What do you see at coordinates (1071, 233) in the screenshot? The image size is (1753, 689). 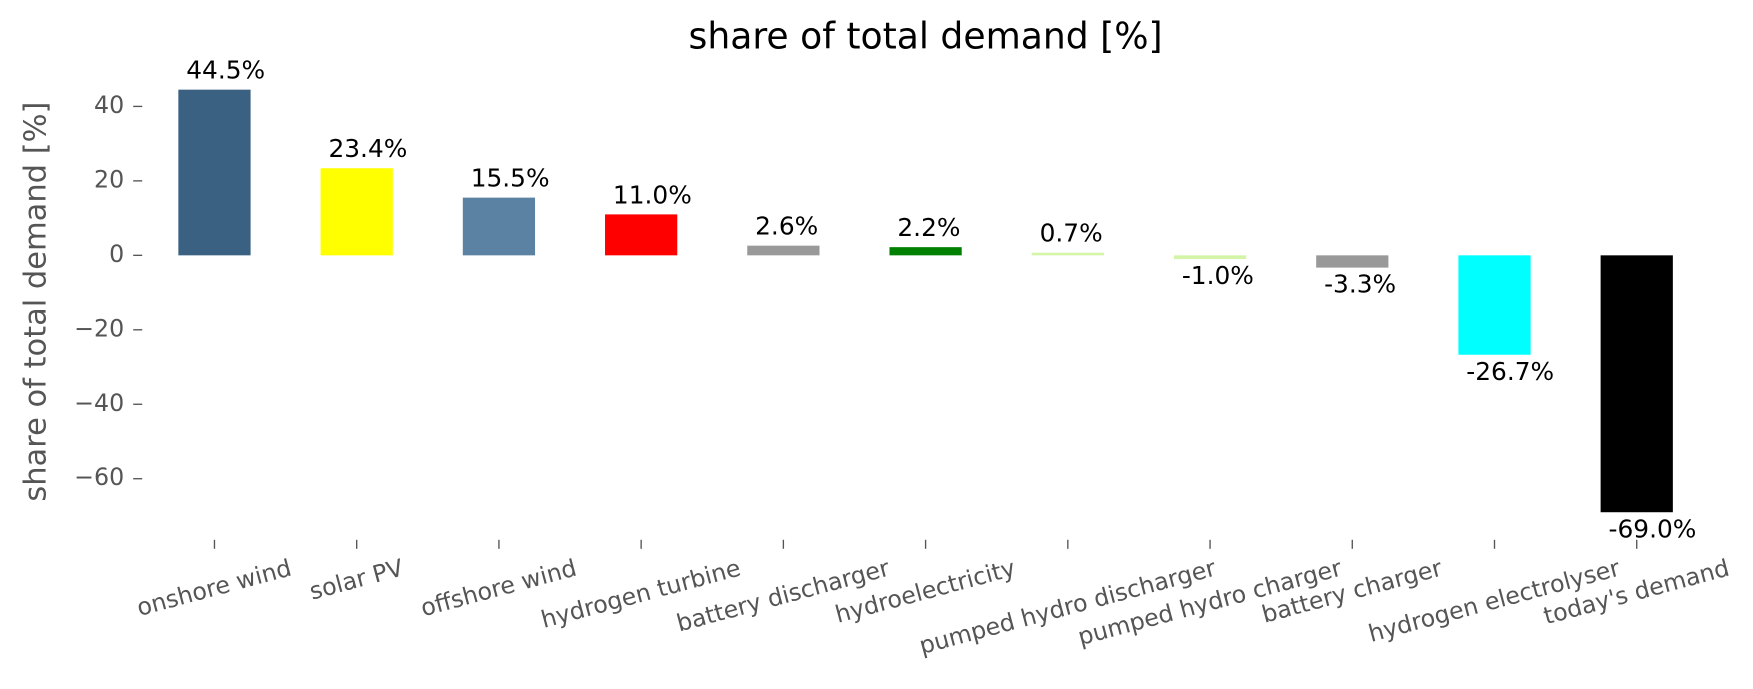 I see `value-label: 0.7%` at bounding box center [1071, 233].